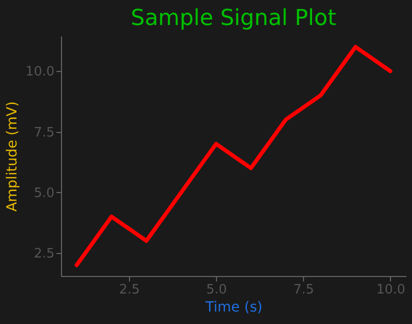 Image resolution: width=412 pixels, height=324 pixels. What do you see at coordinates (233, 18) in the screenshot?
I see `chart-title: Sample Signal Plot` at bounding box center [233, 18].